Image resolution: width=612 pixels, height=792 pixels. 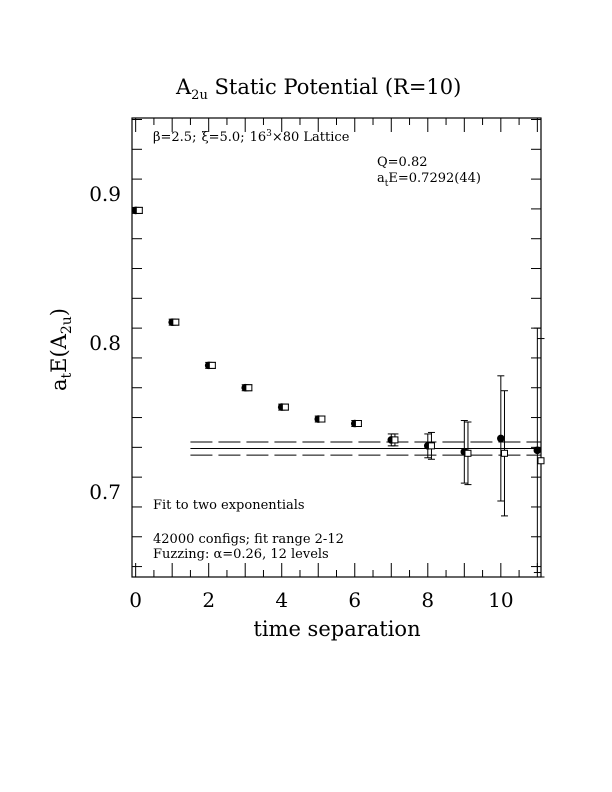 I want to click on y-tick-label: 0.7, so click(x=105, y=492).